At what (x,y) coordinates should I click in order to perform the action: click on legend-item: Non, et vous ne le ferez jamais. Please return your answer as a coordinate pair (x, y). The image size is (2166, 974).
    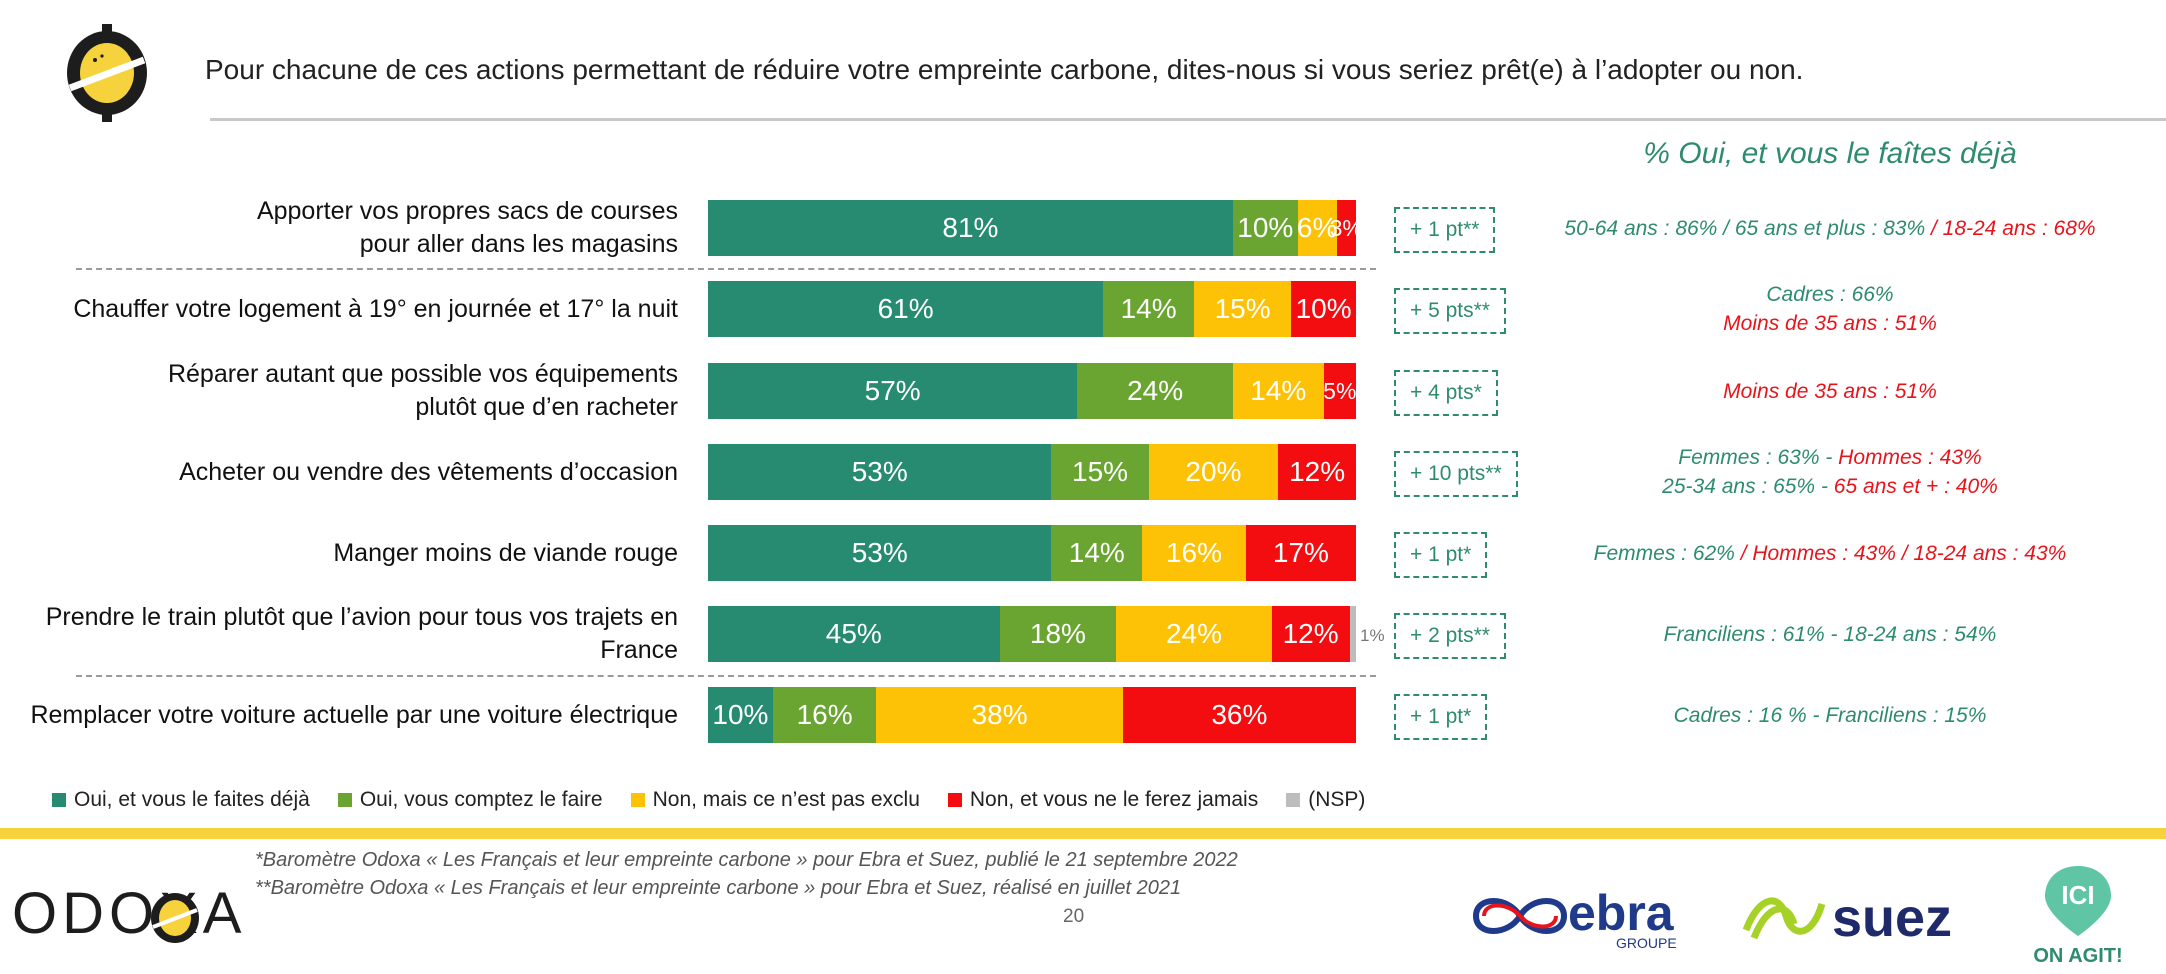
    Looking at the image, I should click on (1103, 800).